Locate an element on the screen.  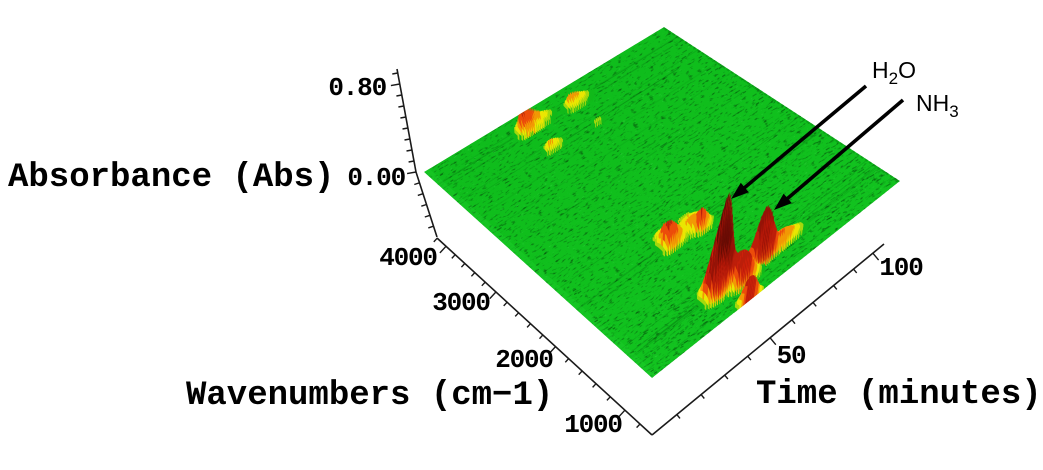
svg-text: 2000 is located at coordinates (524, 360).